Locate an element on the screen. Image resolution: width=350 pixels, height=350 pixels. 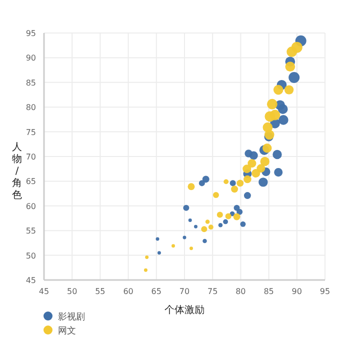
y-tick-label: 55 is located at coordinates (31, 231).